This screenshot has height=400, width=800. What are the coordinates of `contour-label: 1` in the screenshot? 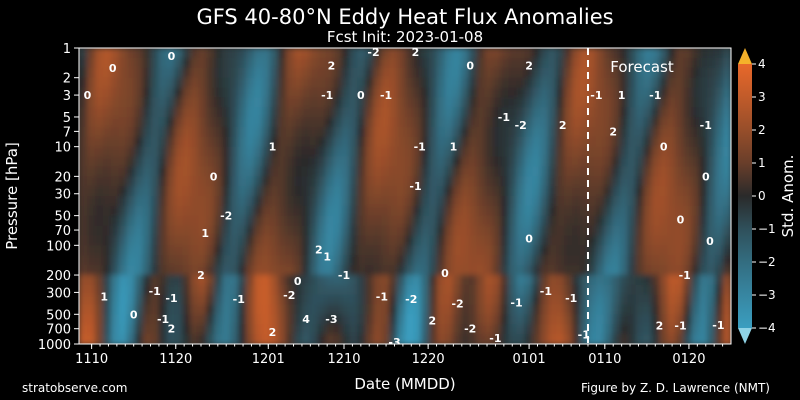 It's located at (205, 233).